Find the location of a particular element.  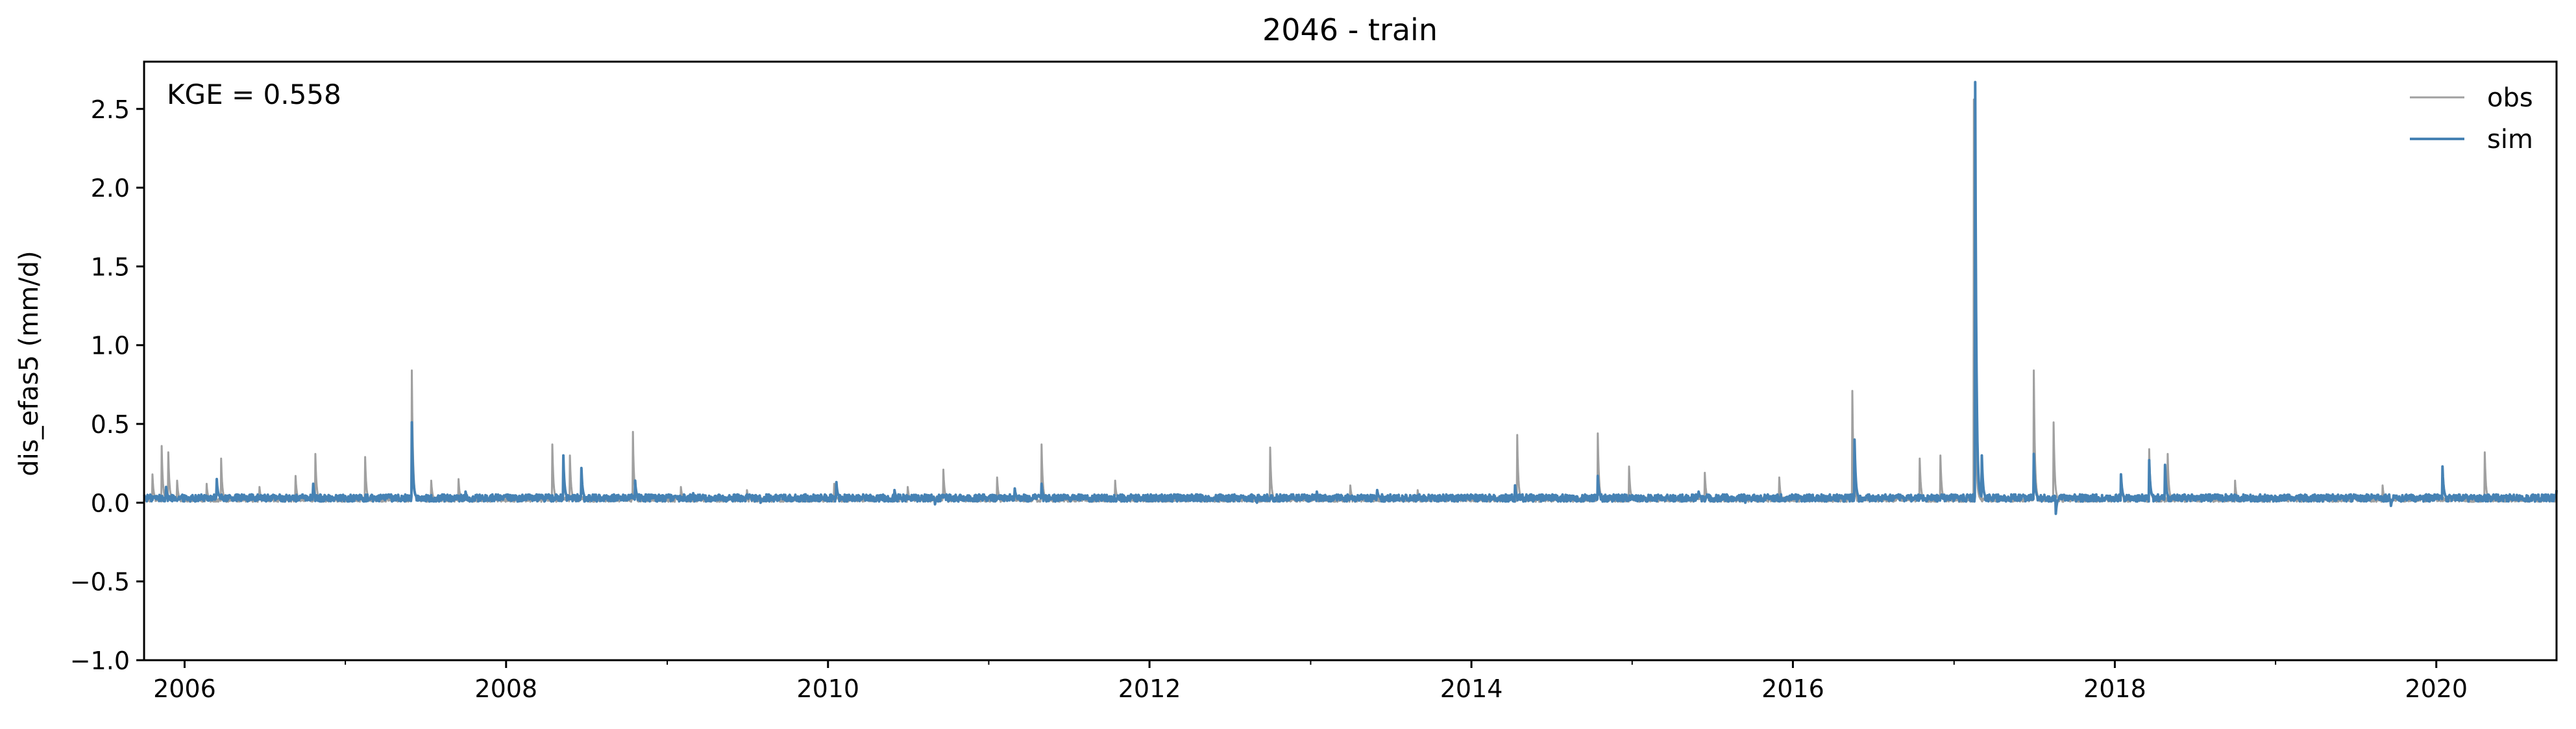

x-axis: 2006 2008 2010 2012 2014 2016 2018 2020 is located at coordinates (1310, 681).